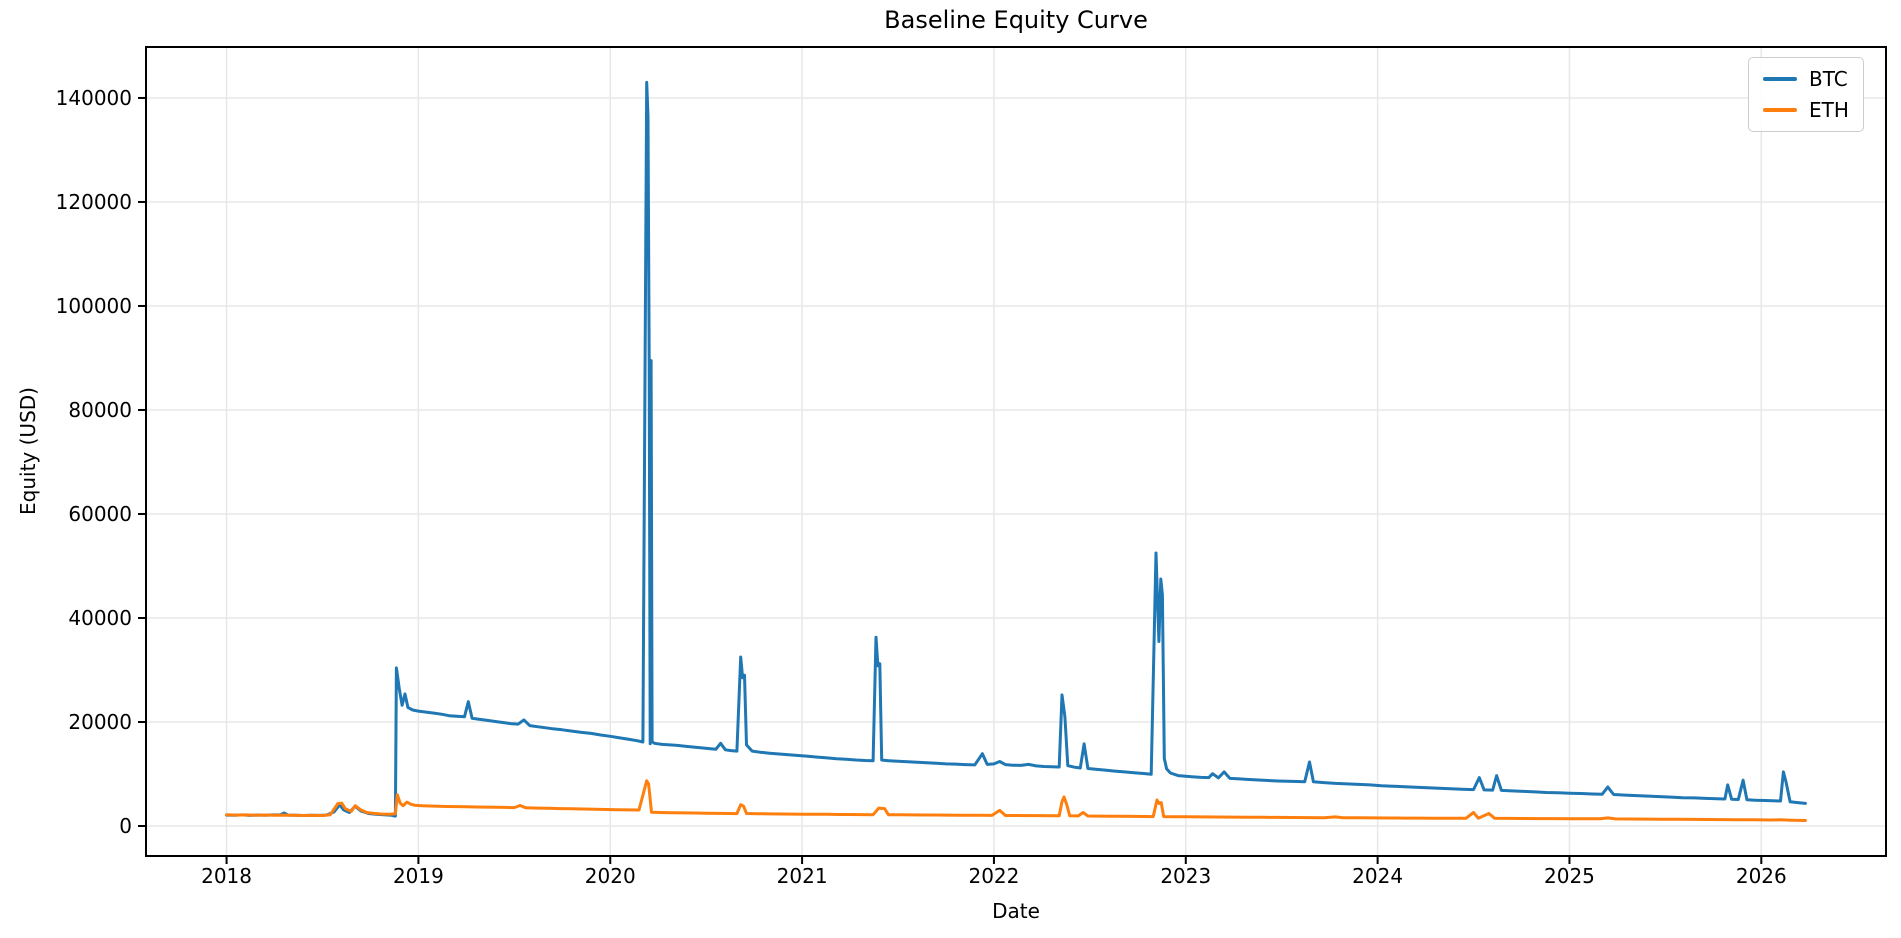 This screenshot has height=938, width=1901. What do you see at coordinates (1569, 876) in the screenshot?
I see `x-tick-label: 2025` at bounding box center [1569, 876].